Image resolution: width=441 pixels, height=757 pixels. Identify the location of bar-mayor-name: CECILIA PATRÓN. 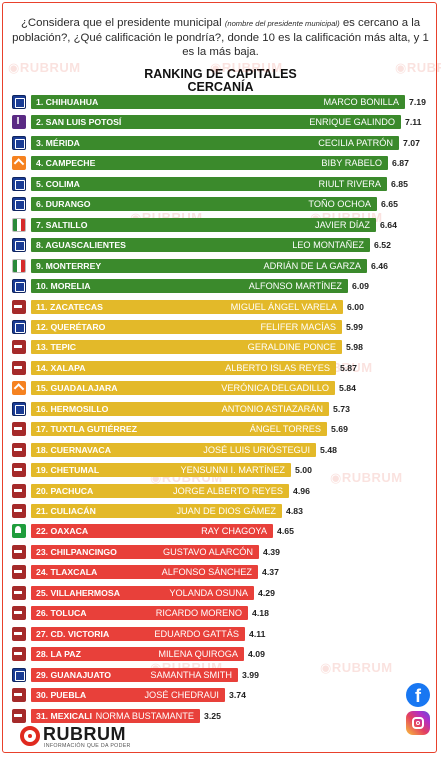
(355, 143).